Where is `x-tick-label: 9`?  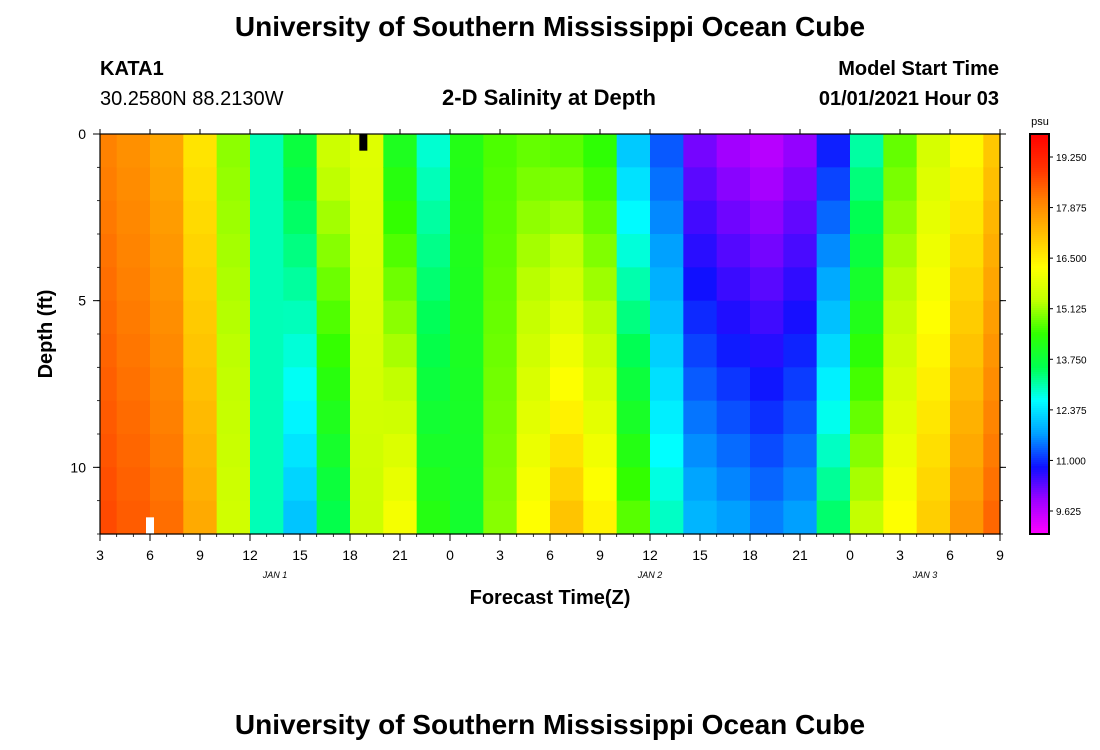 x-tick-label: 9 is located at coordinates (1000, 555).